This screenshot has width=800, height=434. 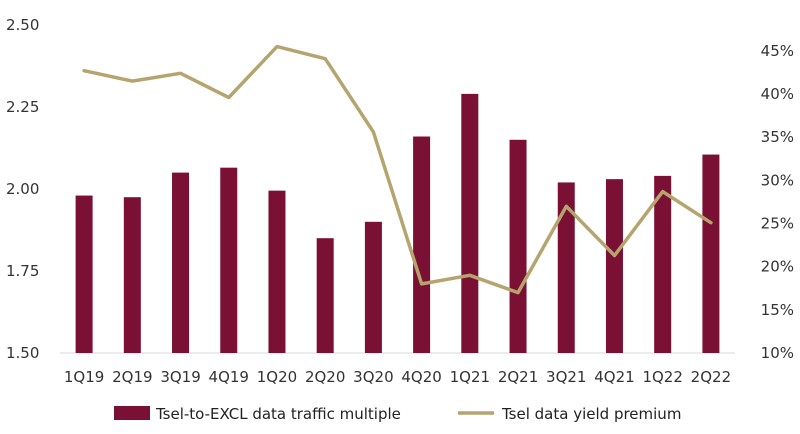 I want to click on x-tick-label: 3Q21, so click(x=566, y=377).